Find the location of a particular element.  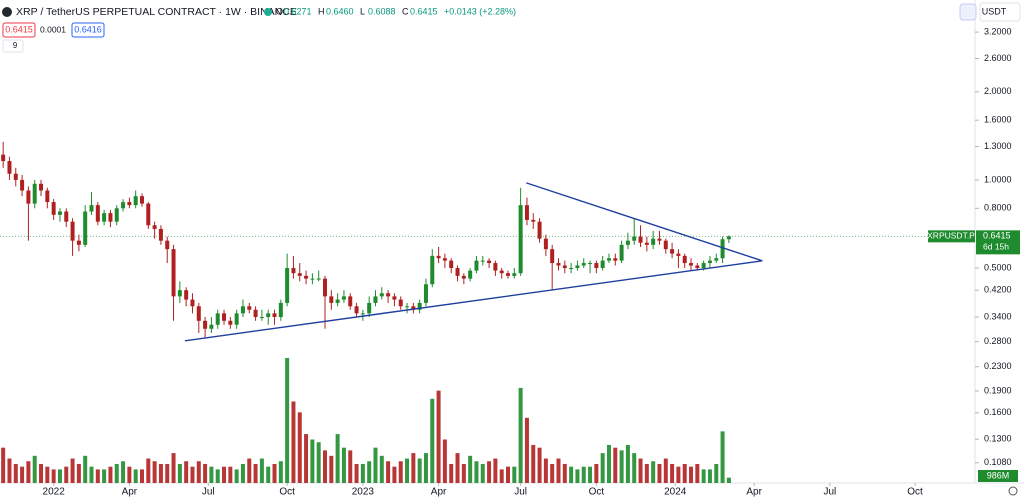

y-tick-label: 0.4200 is located at coordinates (998, 290).